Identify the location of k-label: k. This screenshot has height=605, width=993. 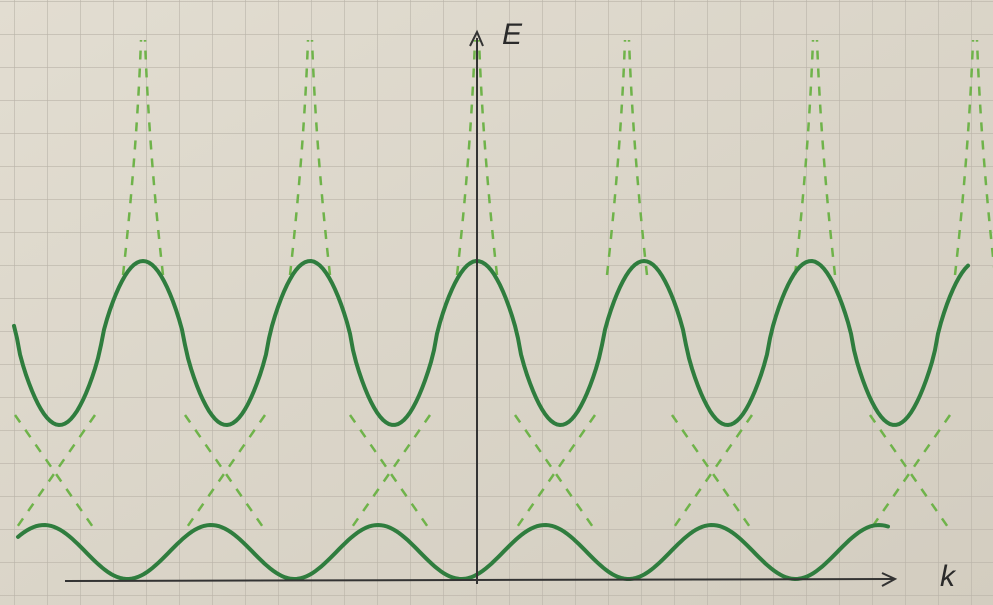
(948, 576).